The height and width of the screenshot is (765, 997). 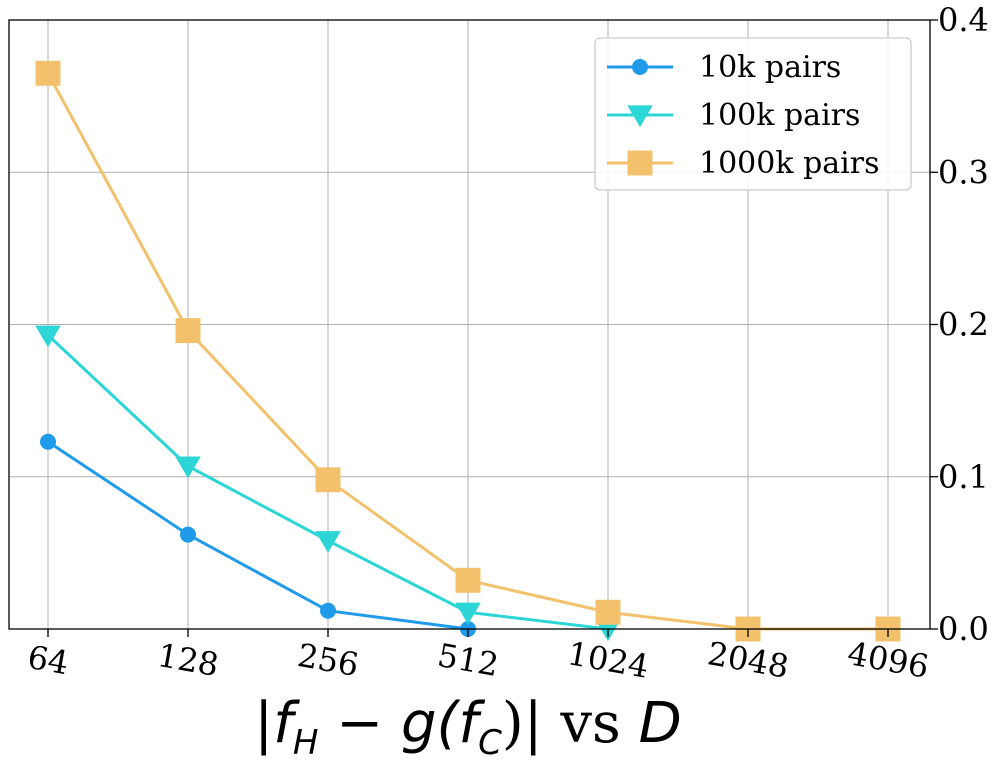 What do you see at coordinates (963, 477) in the screenshot?
I see `y-tick-label: 0.1` at bounding box center [963, 477].